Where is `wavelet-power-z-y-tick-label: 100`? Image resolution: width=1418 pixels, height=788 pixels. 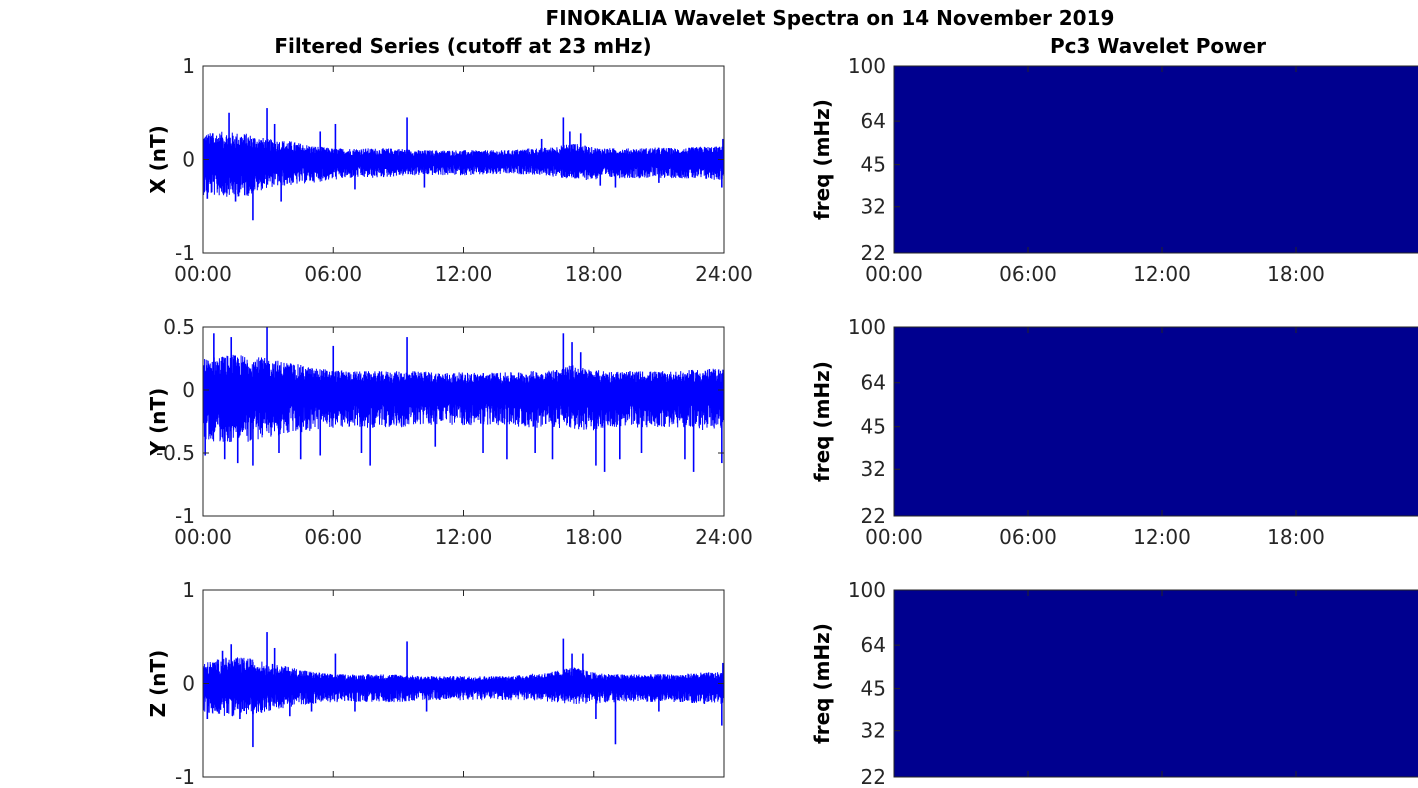
wavelet-power-z-y-tick-label: 100 is located at coordinates (867, 590).